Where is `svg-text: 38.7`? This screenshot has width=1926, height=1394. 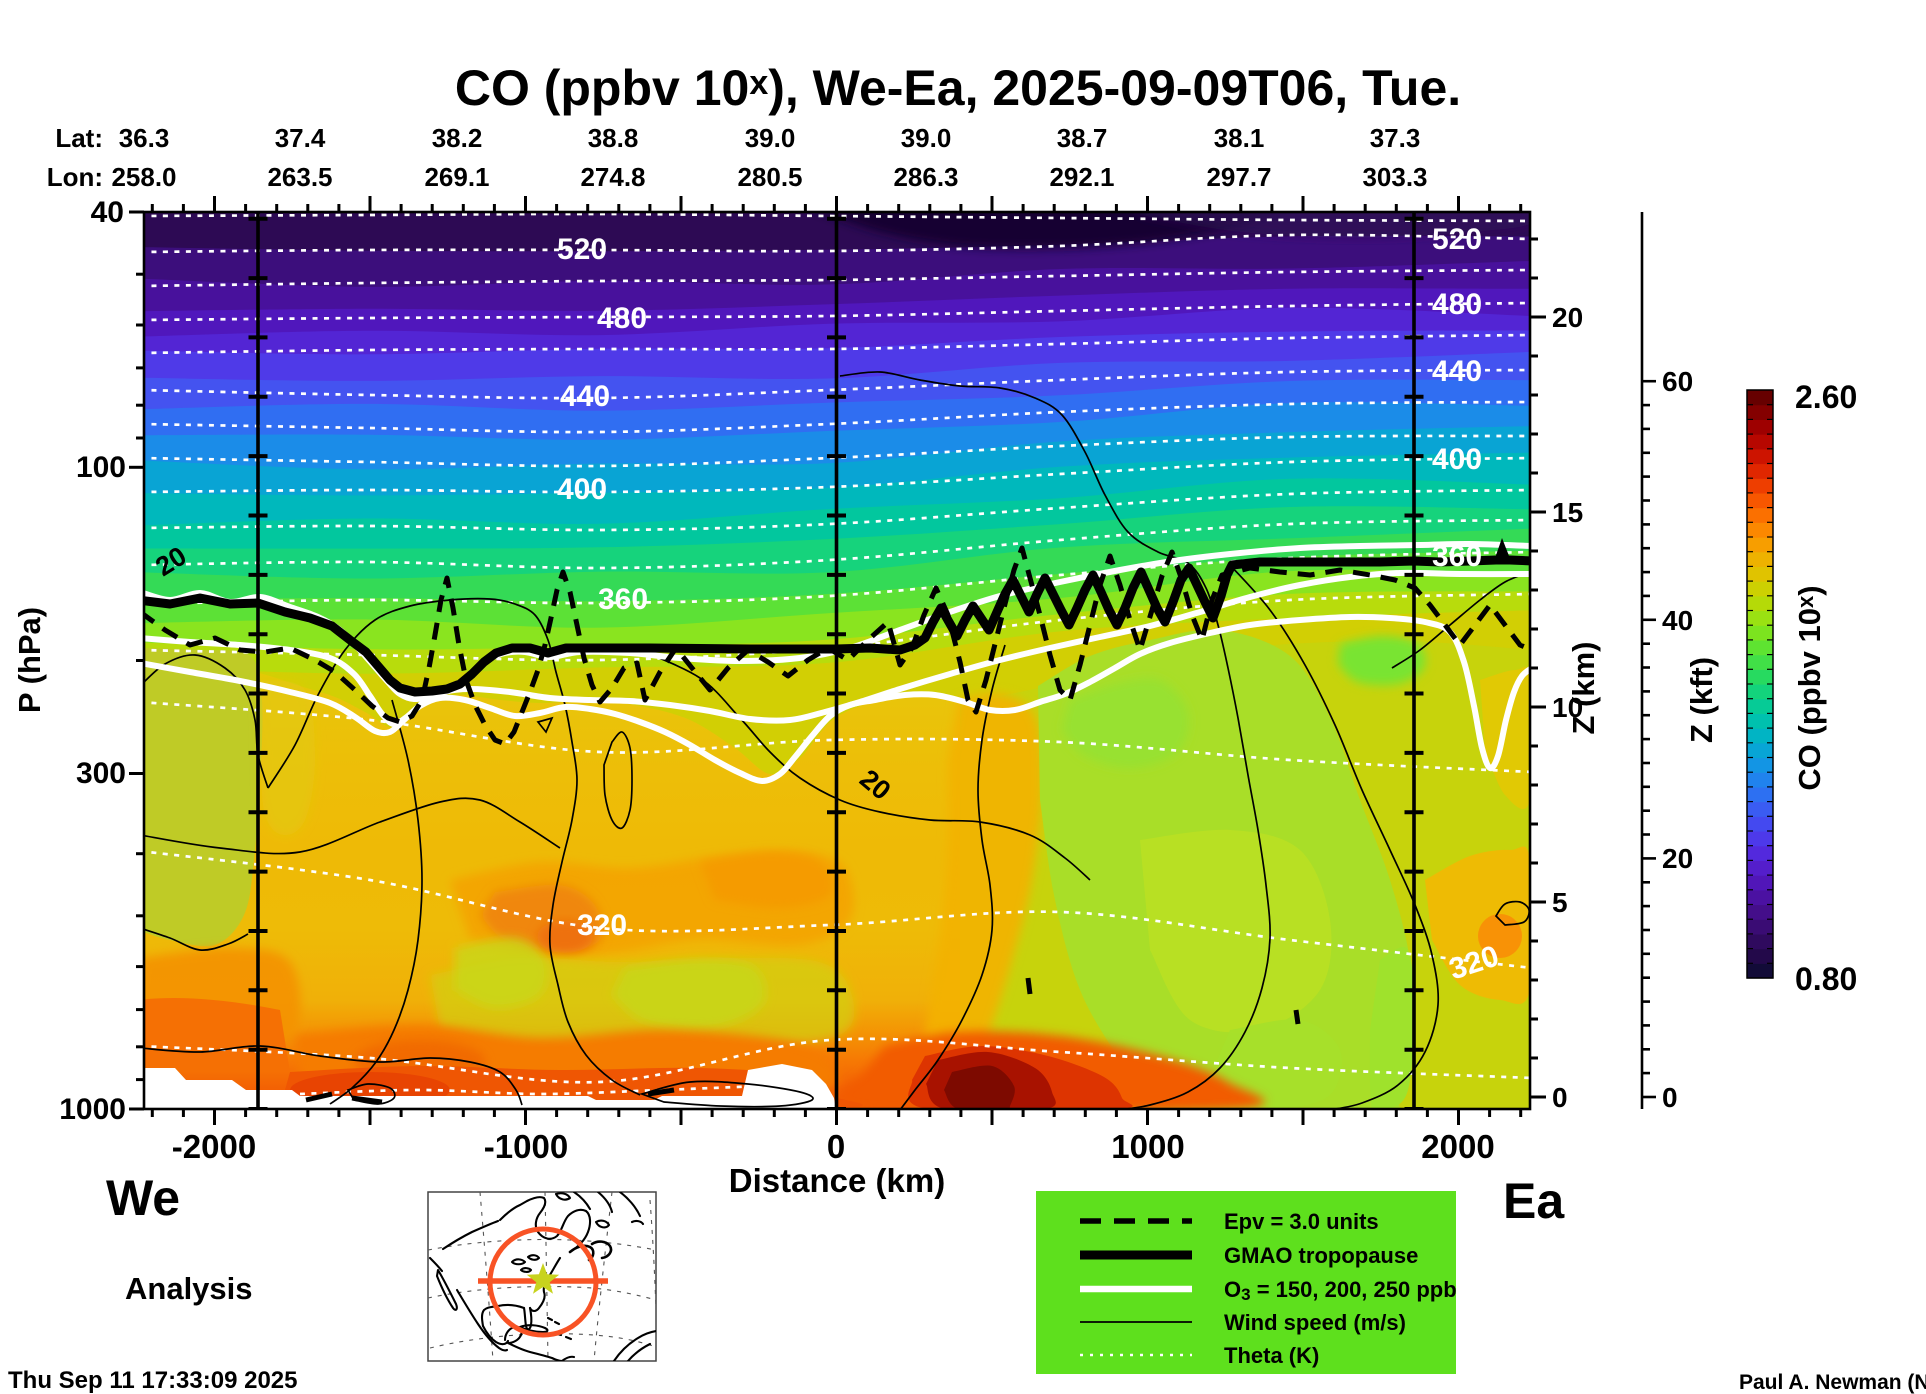 svg-text: 38.7 is located at coordinates (1082, 138).